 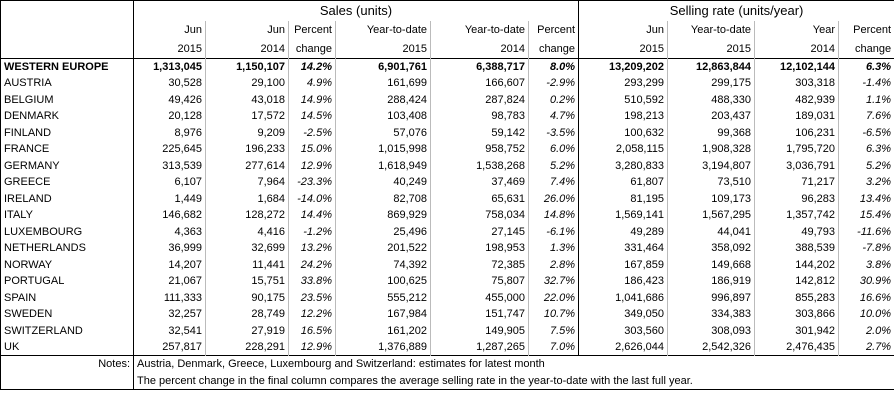 I want to click on row-label: NETHERLANDS, so click(x=67, y=248).